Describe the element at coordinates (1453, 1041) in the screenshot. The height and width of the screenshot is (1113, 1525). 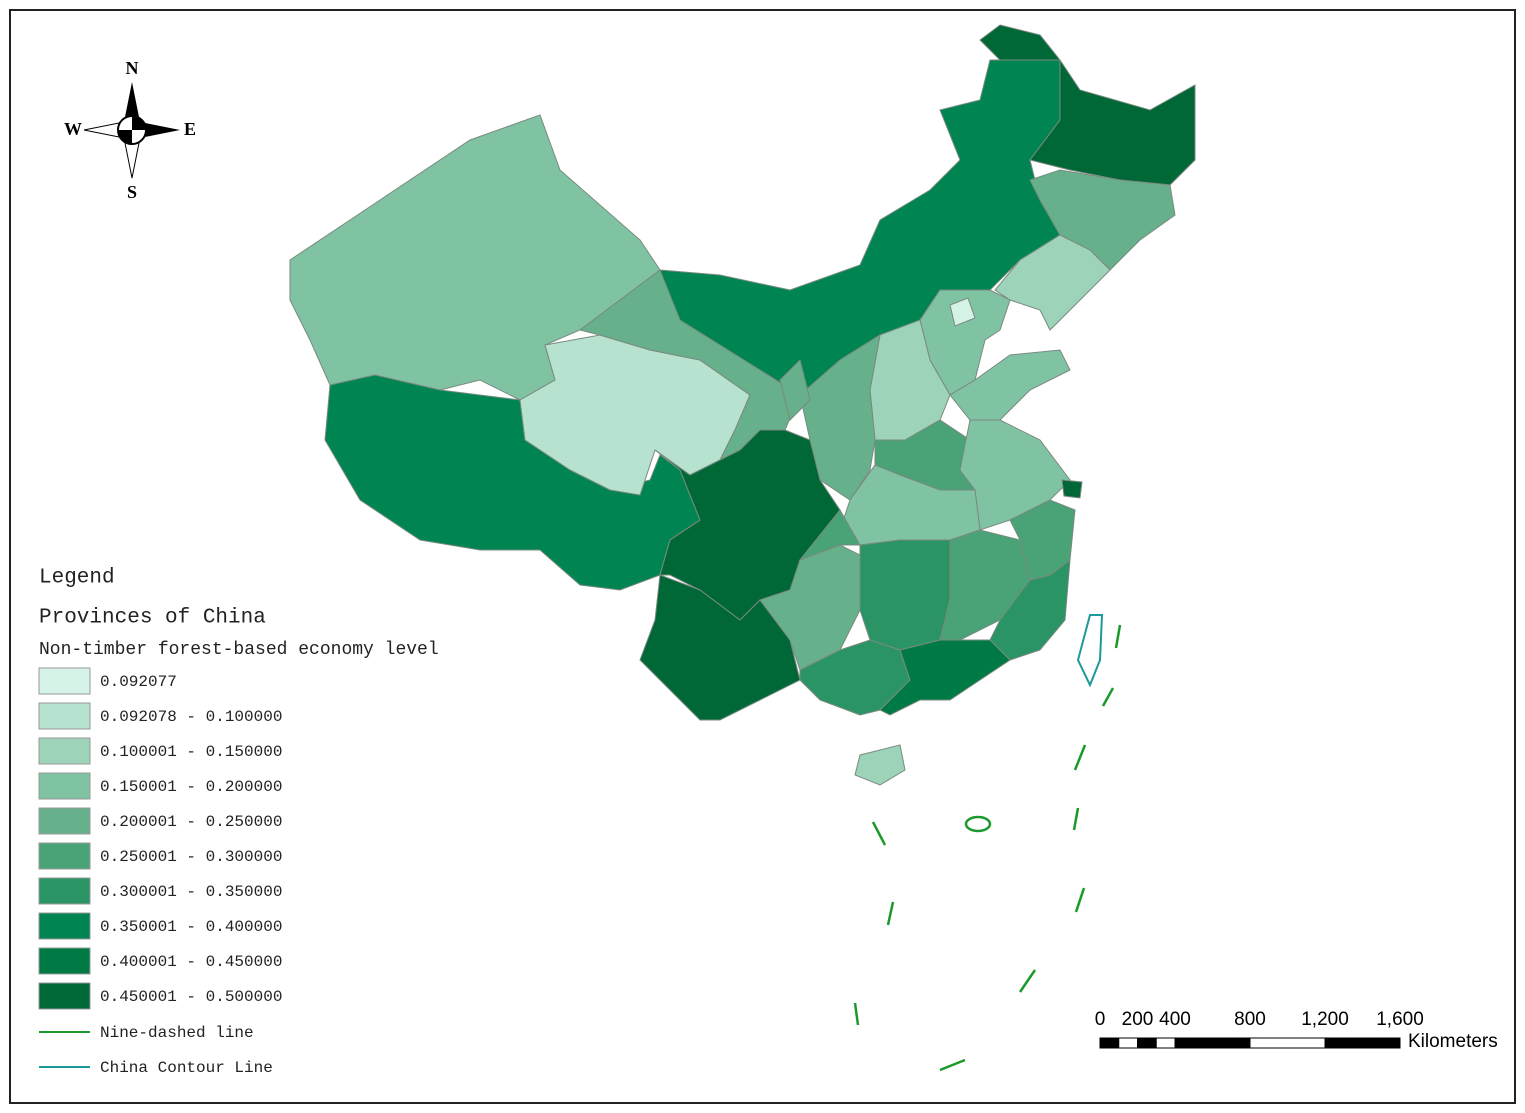
I see `scale-unit: Kilometers` at that location.